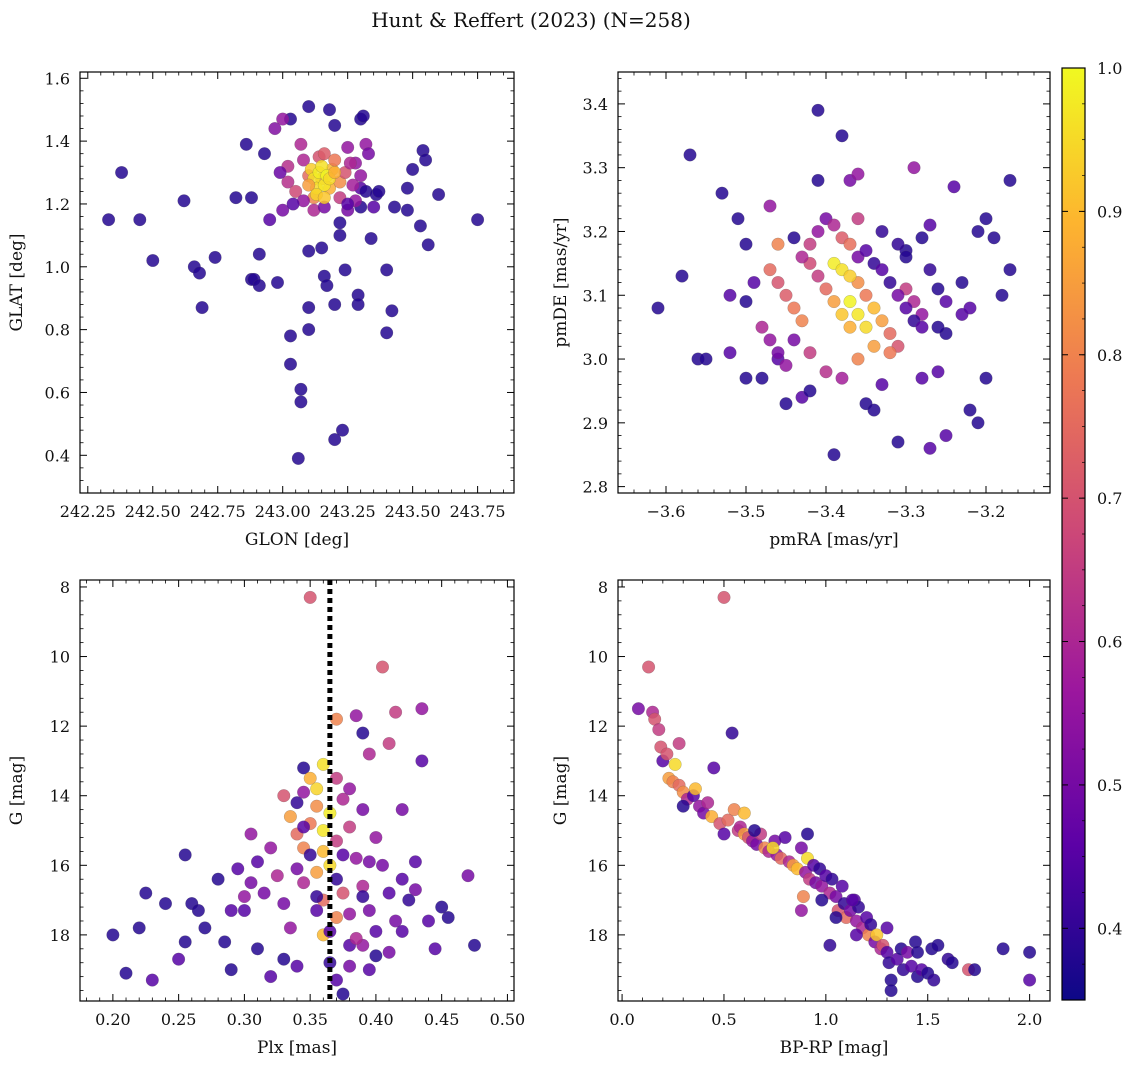 The image size is (1136, 1068). What do you see at coordinates (1109, 211) in the screenshot?
I see `colorbar-tick-label: 0.9` at bounding box center [1109, 211].